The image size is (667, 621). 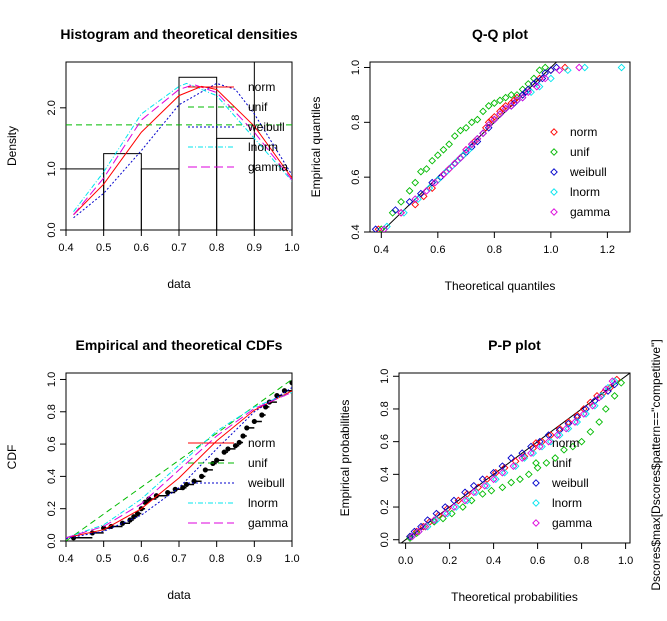 I want to click on legend-label-weibull: weibull, so click(x=570, y=483).